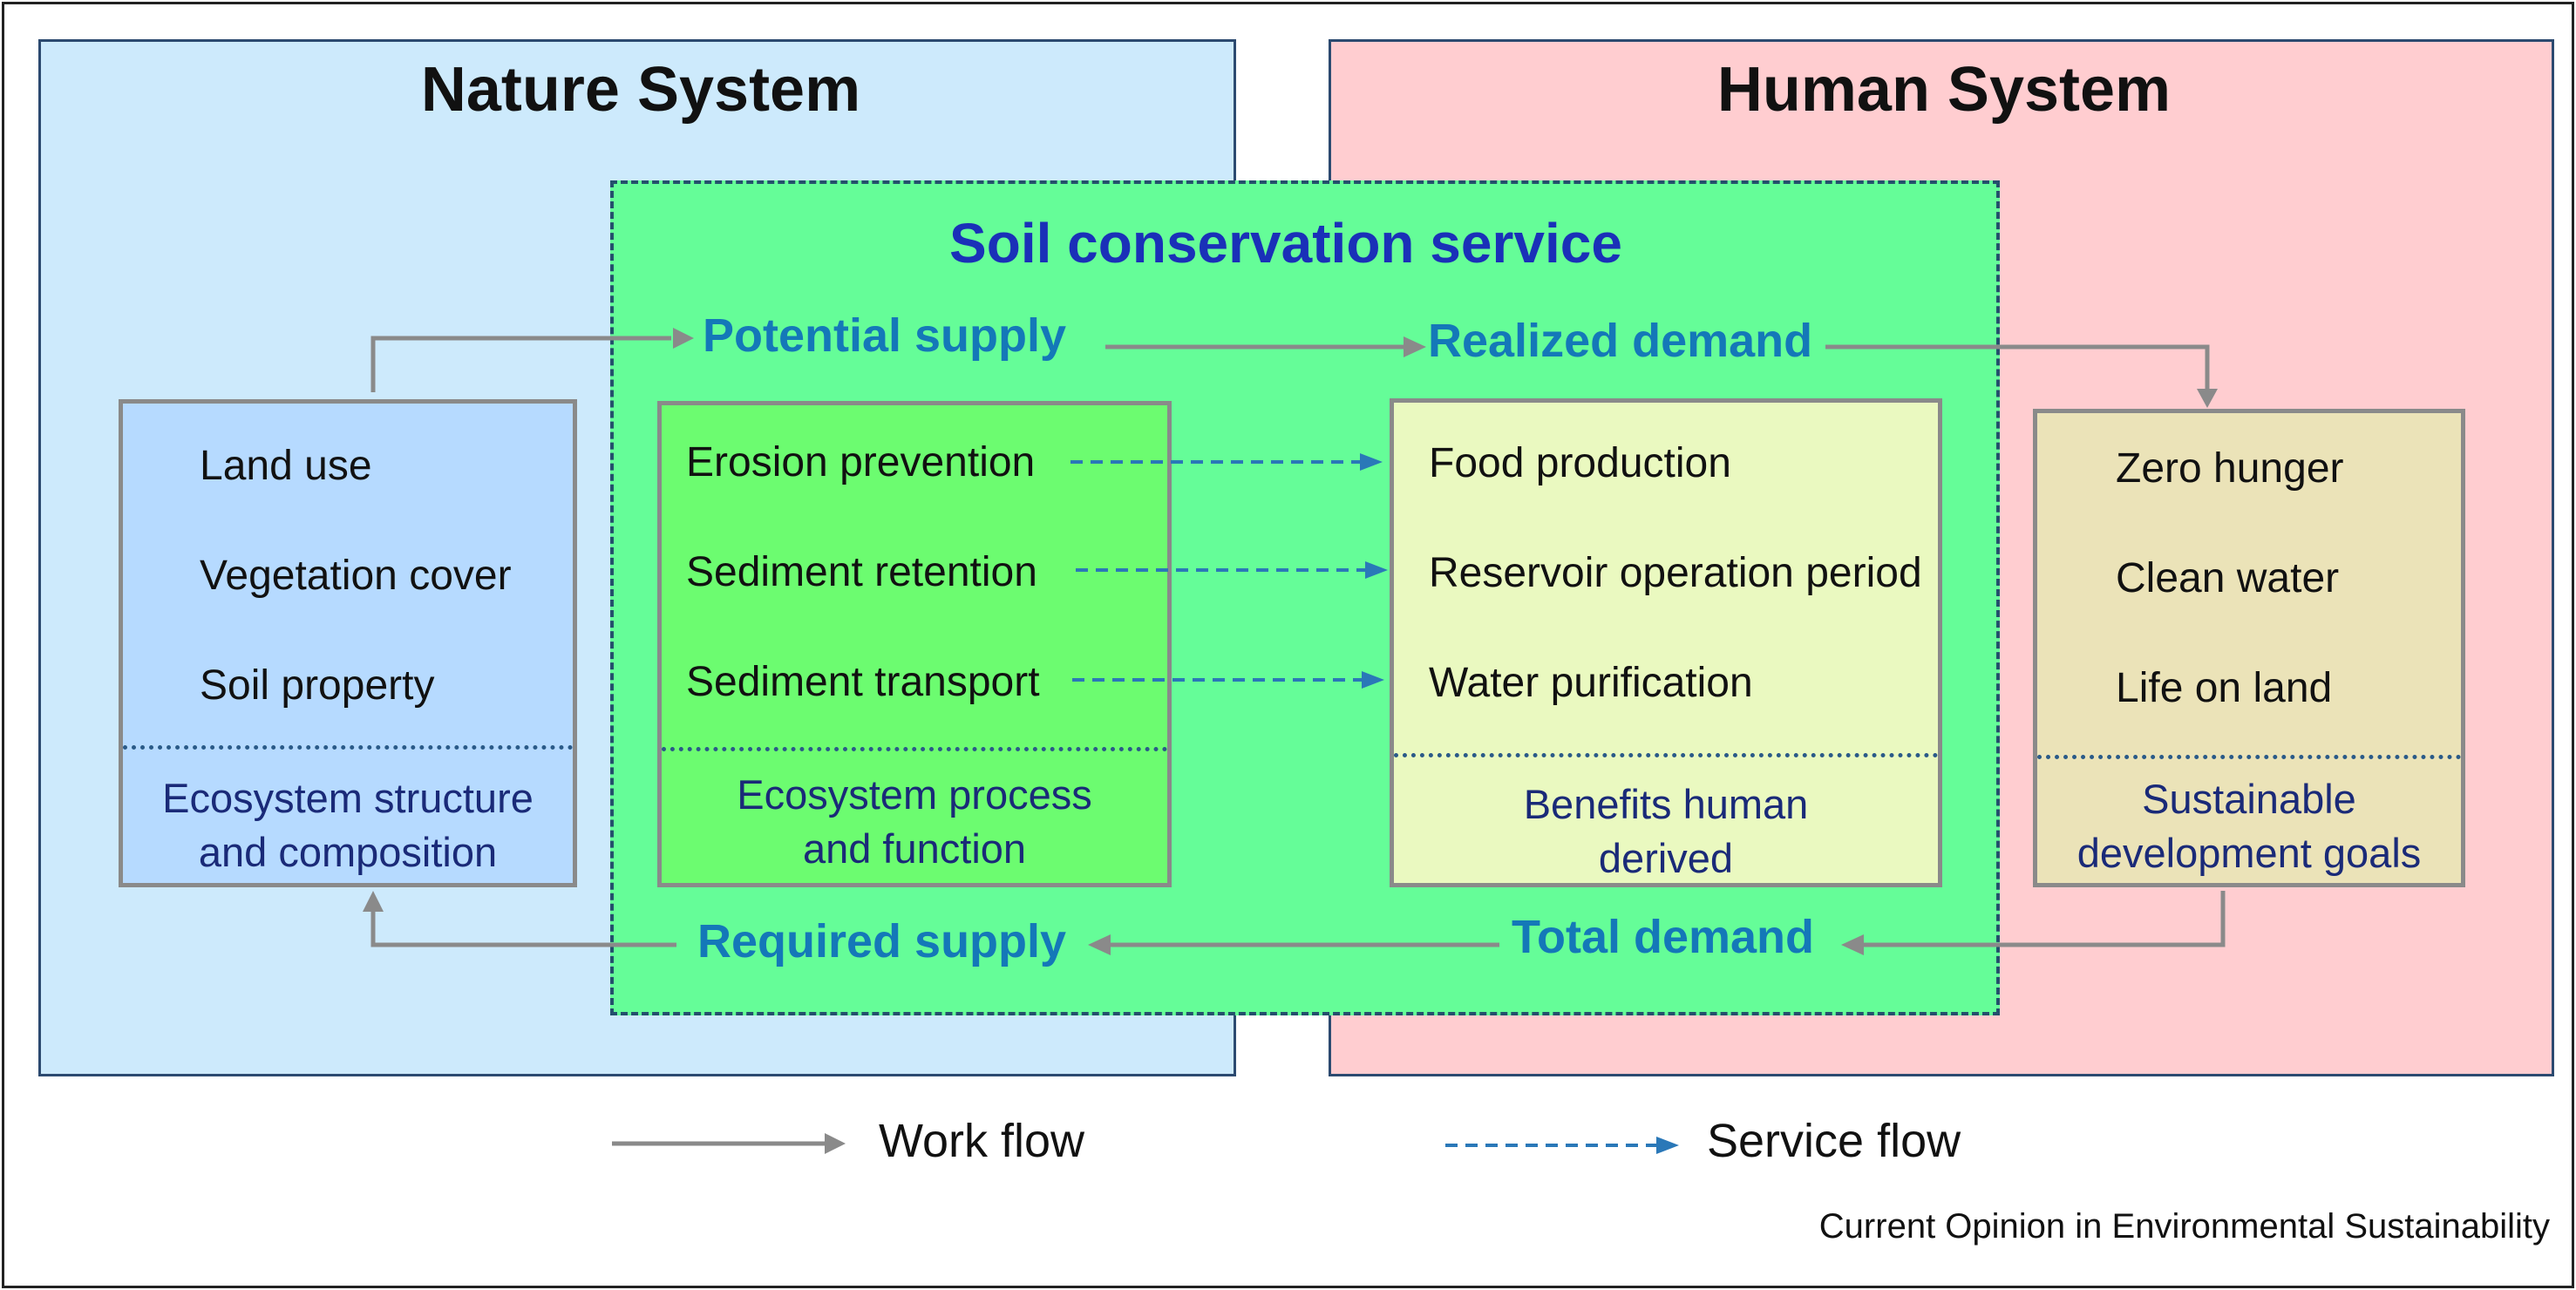  I want to click on nature-system-title: Nature System, so click(641, 90).